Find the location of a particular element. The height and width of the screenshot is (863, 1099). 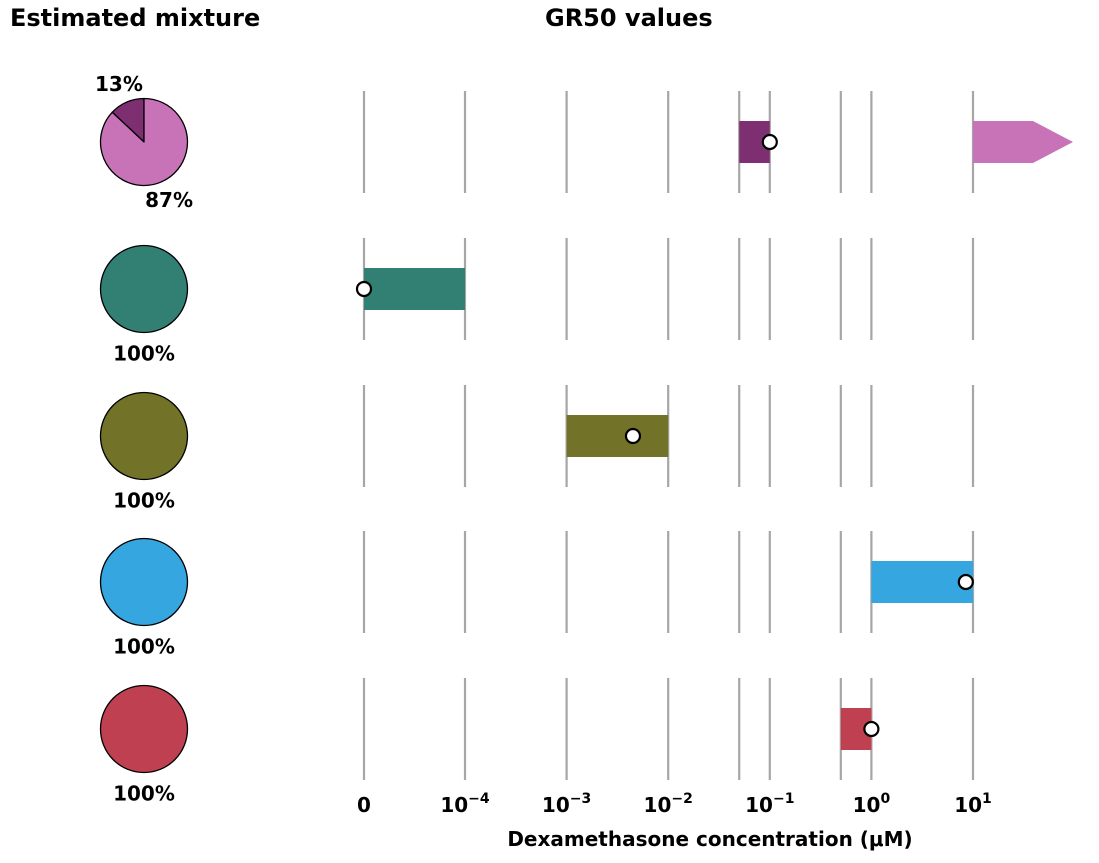

tick-label: 10⁻² is located at coordinates (668, 804).